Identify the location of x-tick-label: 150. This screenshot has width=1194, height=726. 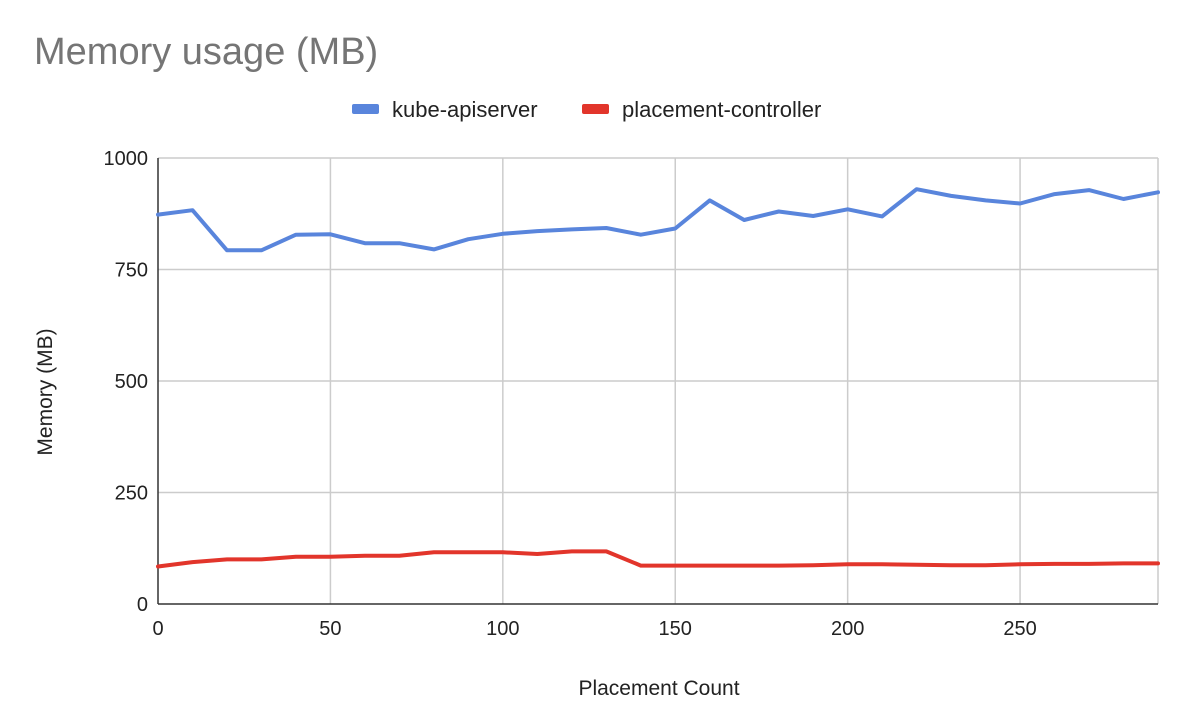
(675, 629).